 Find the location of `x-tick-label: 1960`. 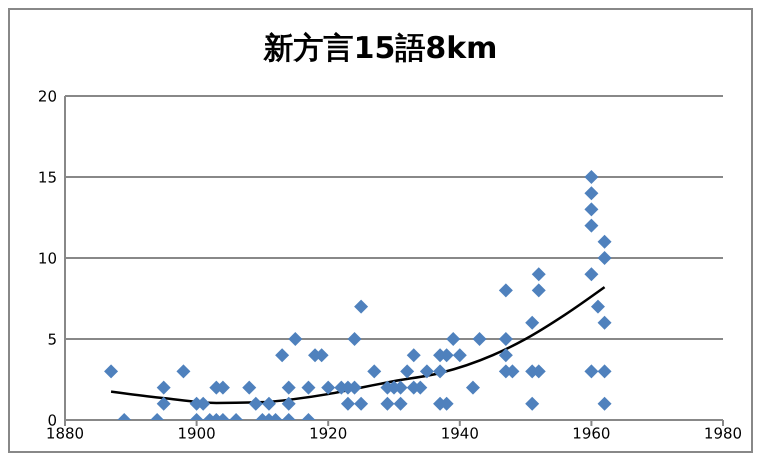

x-tick-label: 1960 is located at coordinates (591, 433).